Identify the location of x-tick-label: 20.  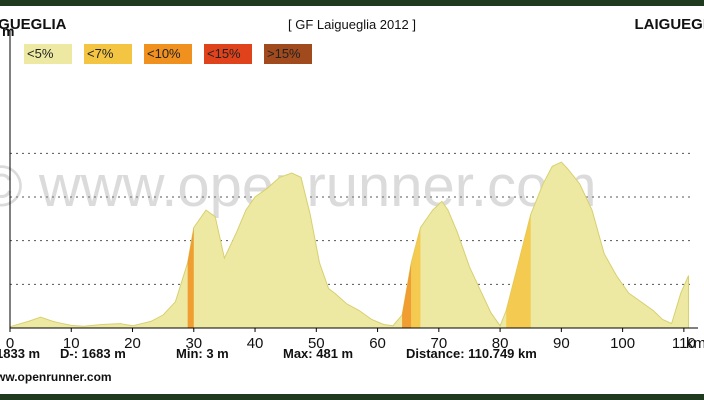
(132, 343).